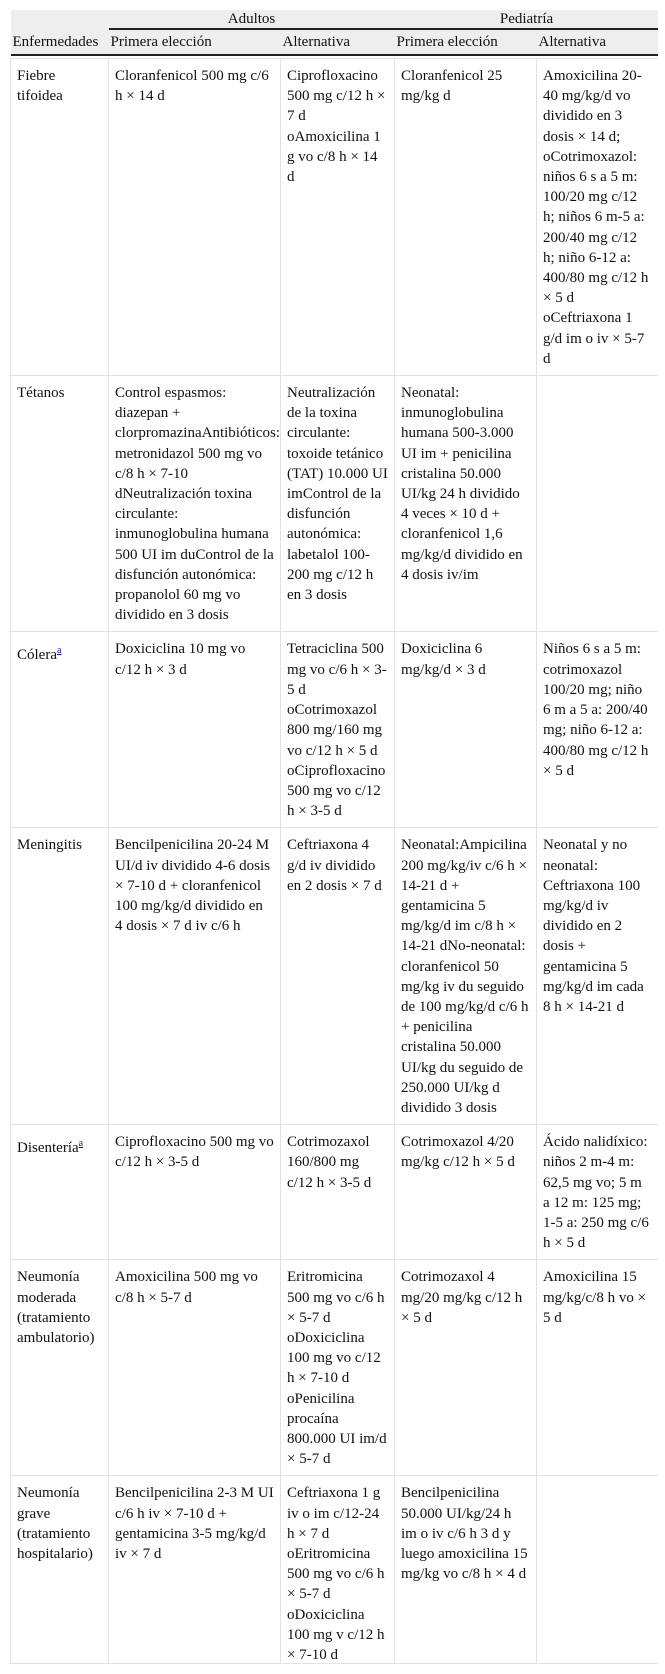  Describe the element at coordinates (59, 976) in the screenshot. I see `disease-cell: Meningitis` at that location.